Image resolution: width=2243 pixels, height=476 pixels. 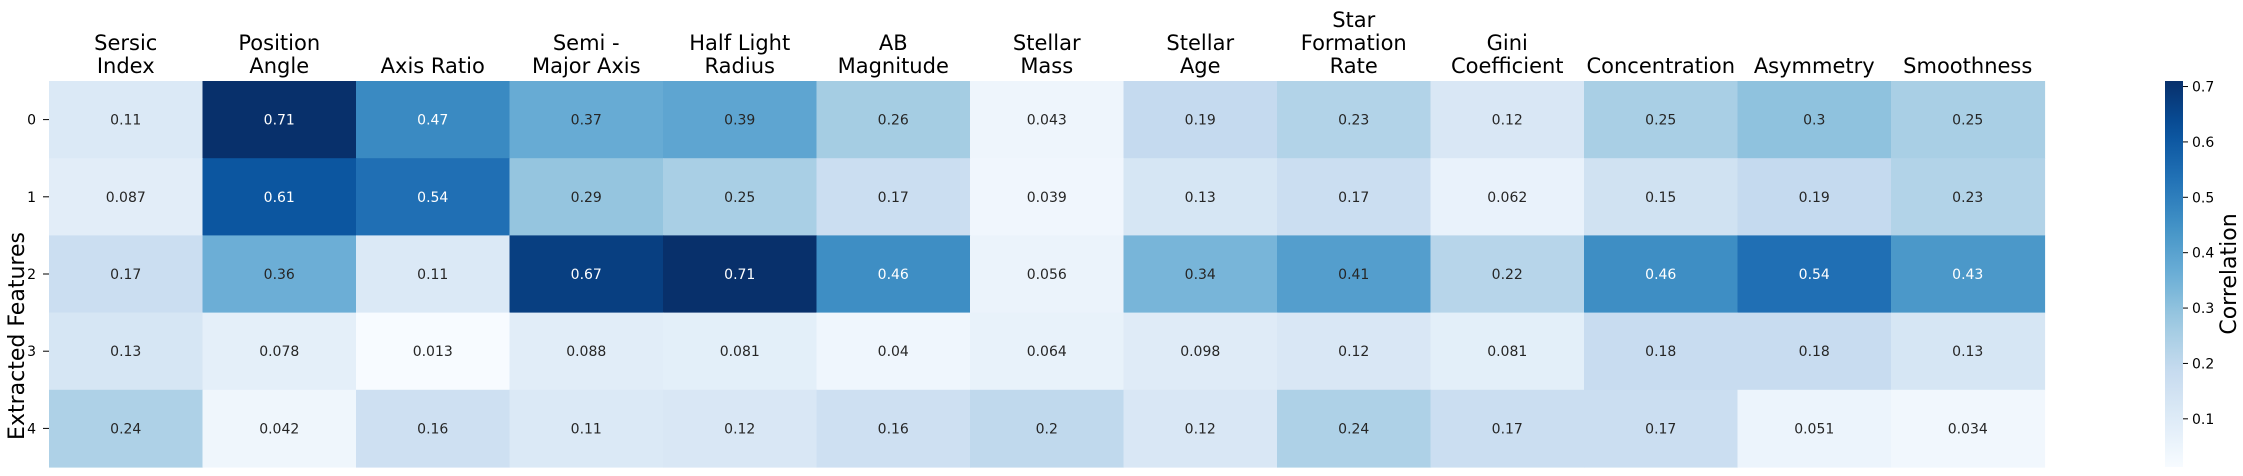 What do you see at coordinates (1814, 429) in the screenshot?
I see `cell-value-label: 0.051` at bounding box center [1814, 429].